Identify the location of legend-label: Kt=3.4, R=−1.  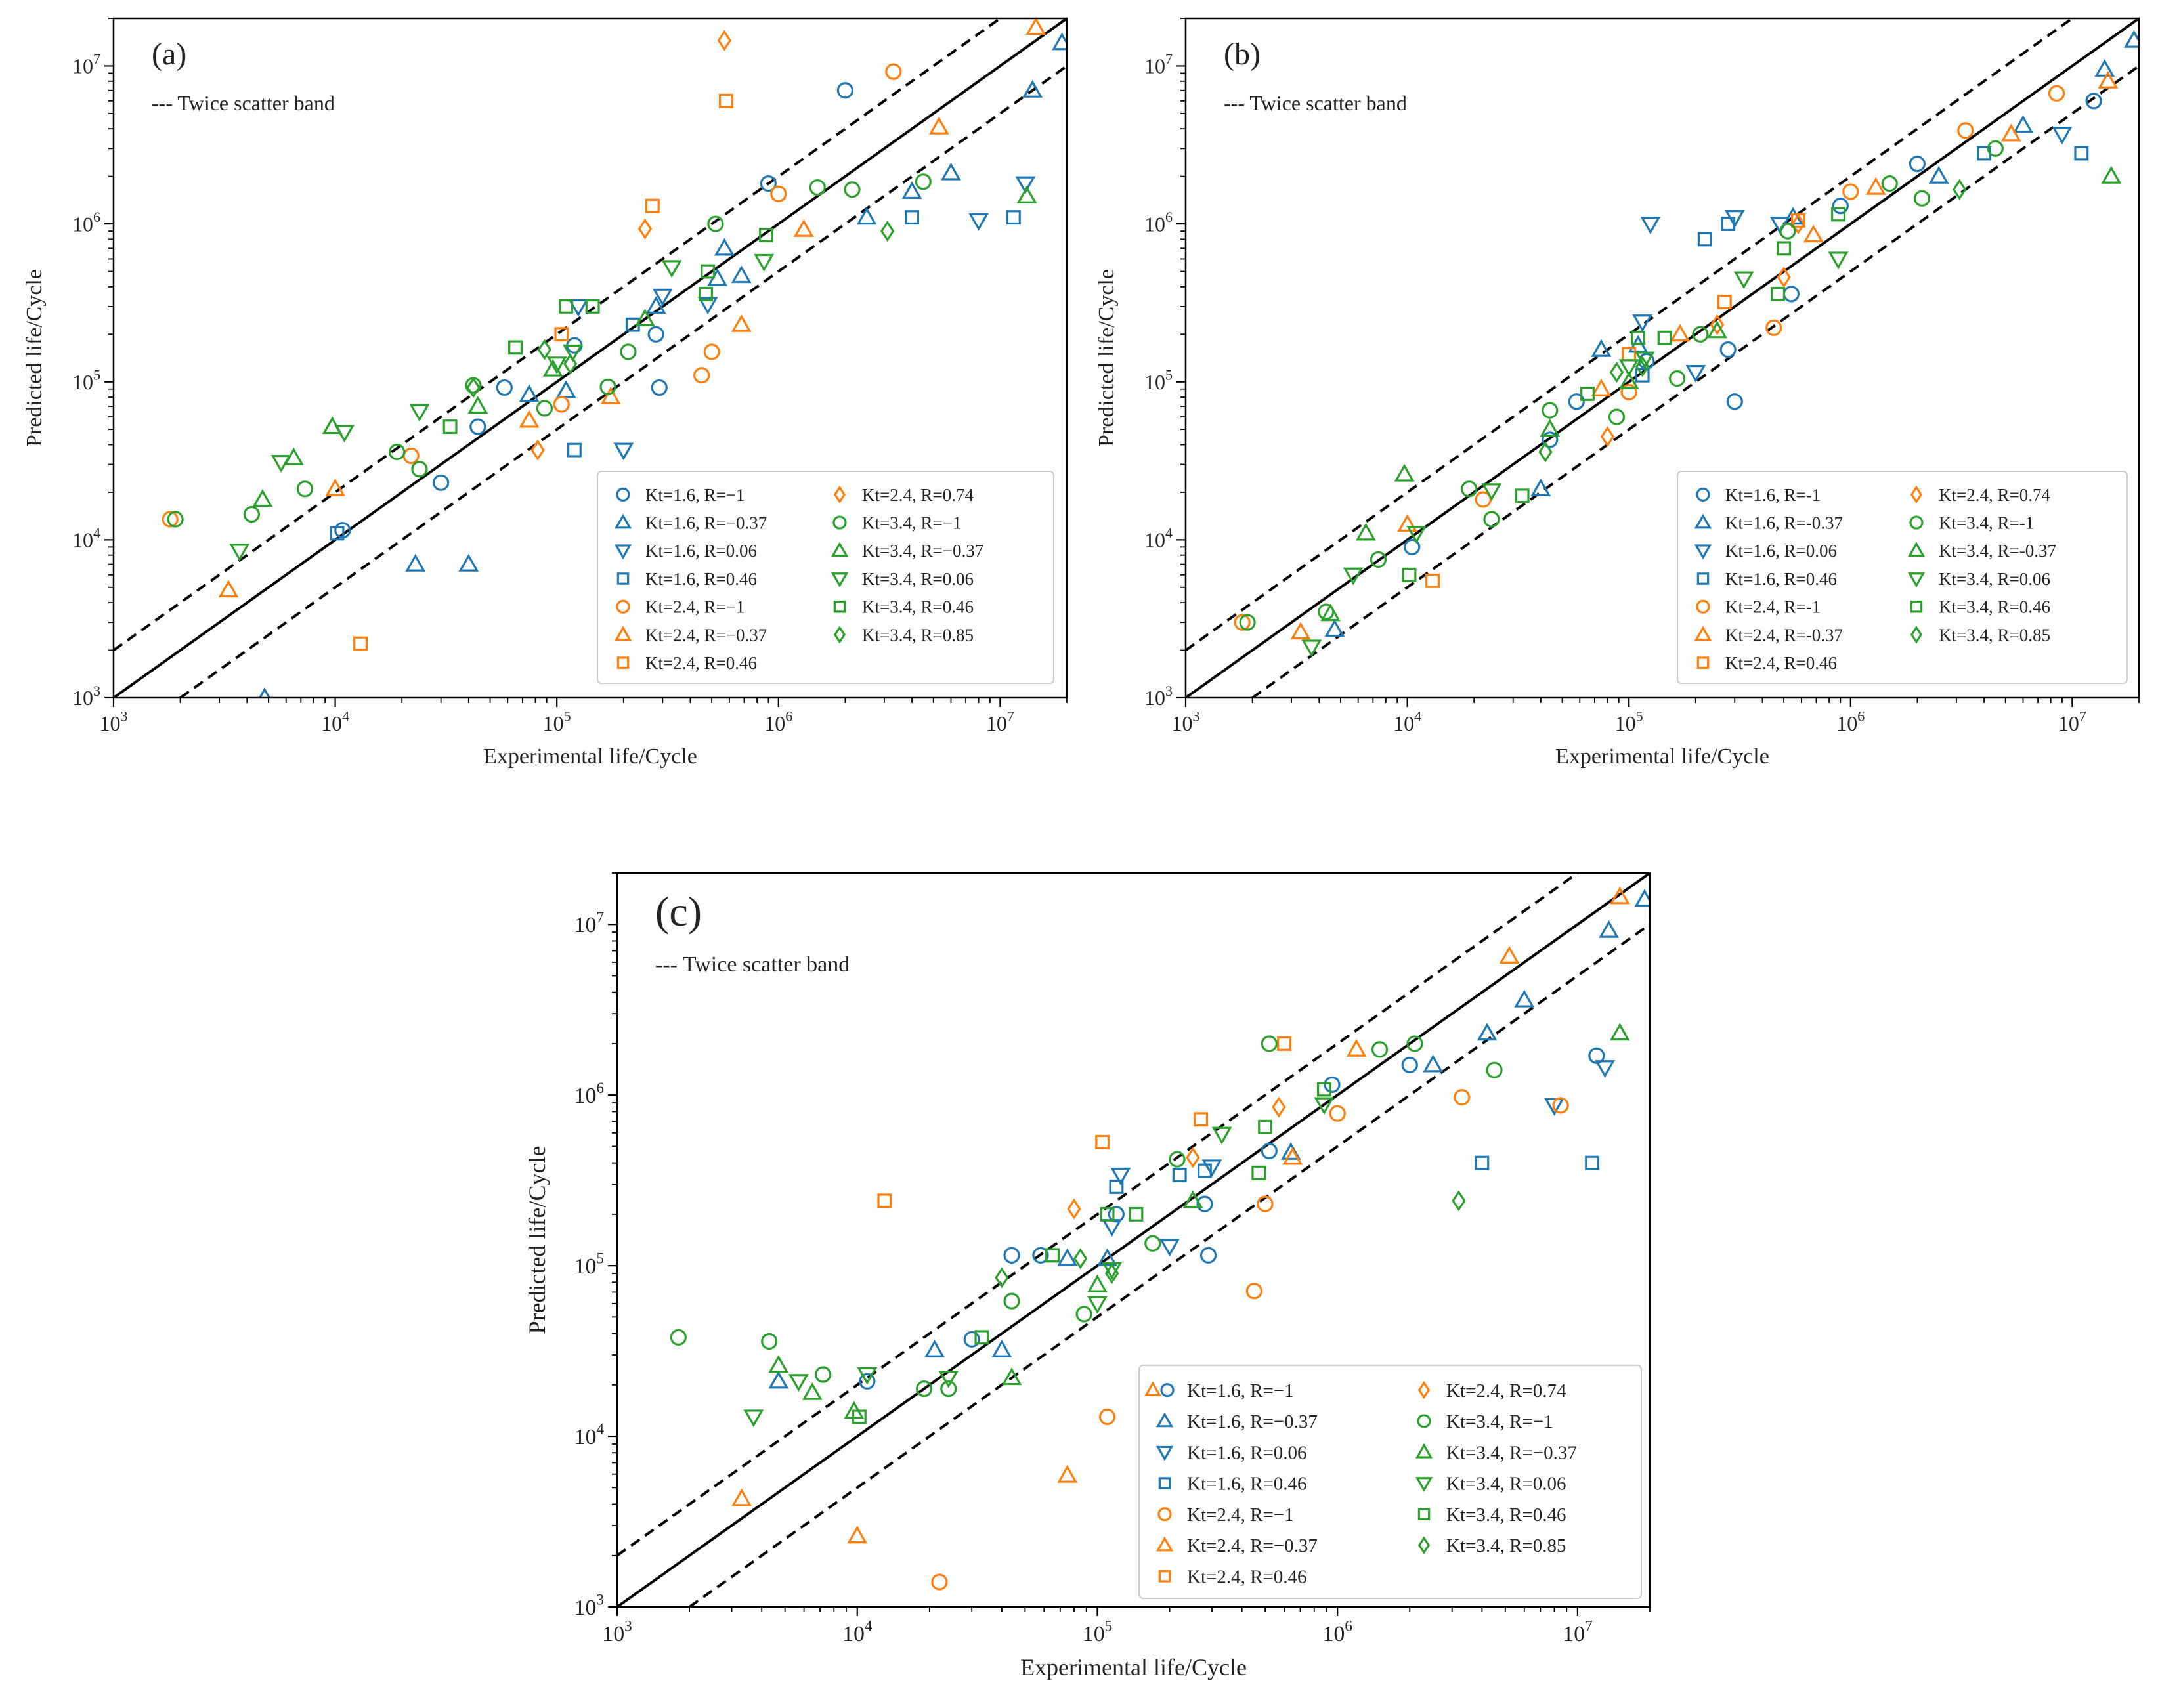
(1499, 1421).